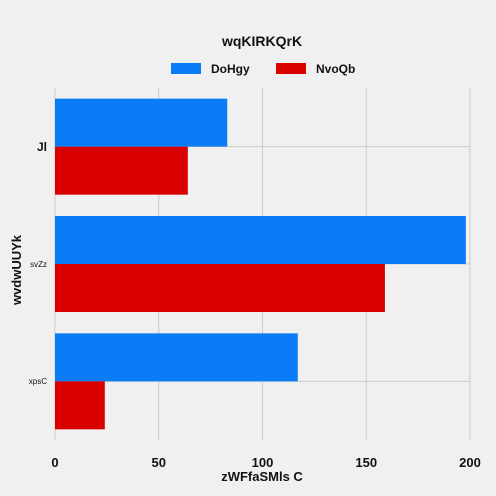  Describe the element at coordinates (291, 68) in the screenshot. I see `legend-swatch-nvoqb` at that location.